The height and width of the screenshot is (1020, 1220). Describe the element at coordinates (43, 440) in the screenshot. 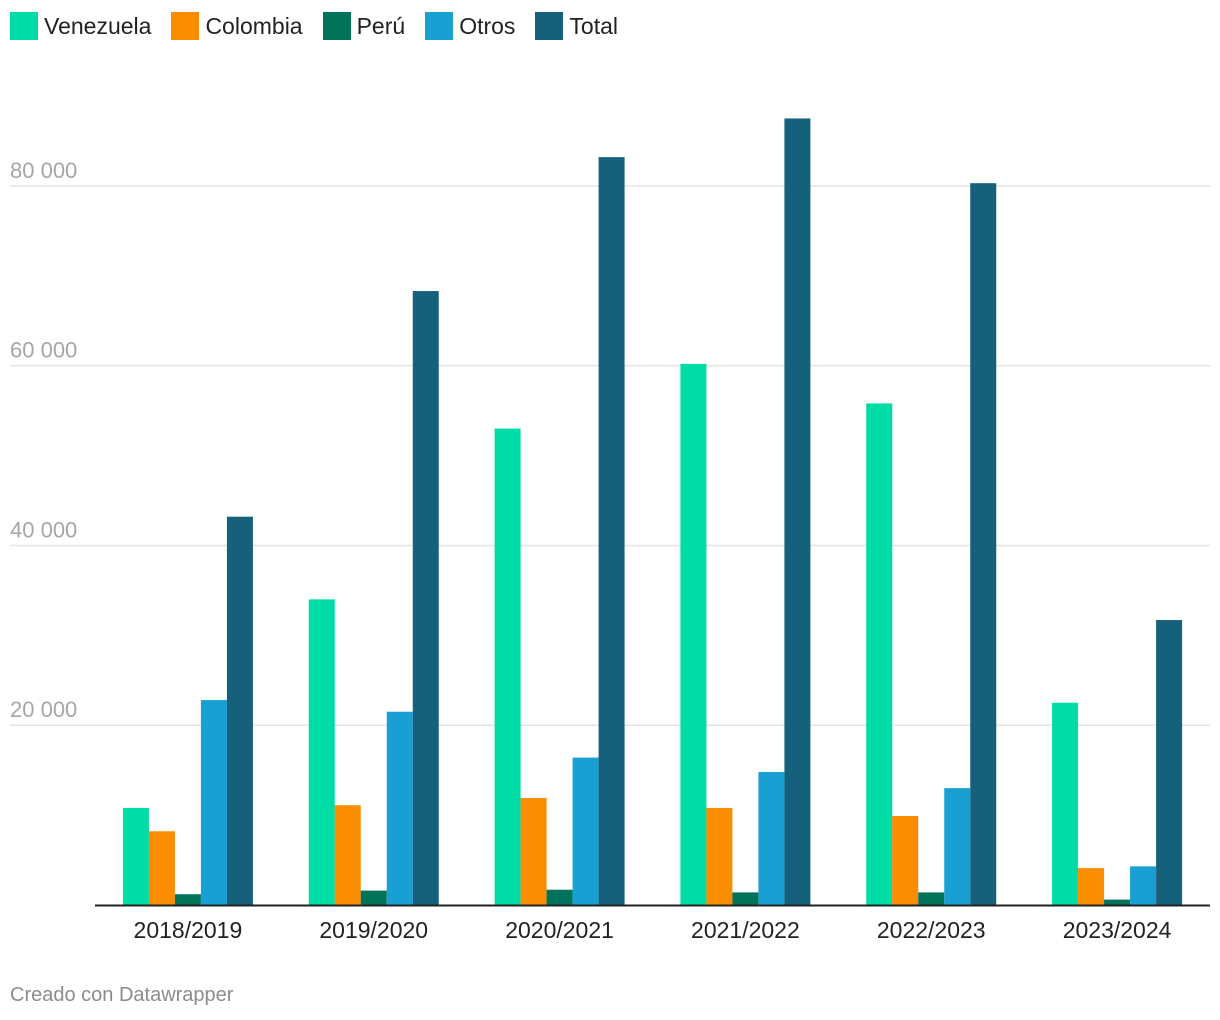

I see `y-axis-tick-labels: 20 000 40 000 60 000 80 000` at that location.